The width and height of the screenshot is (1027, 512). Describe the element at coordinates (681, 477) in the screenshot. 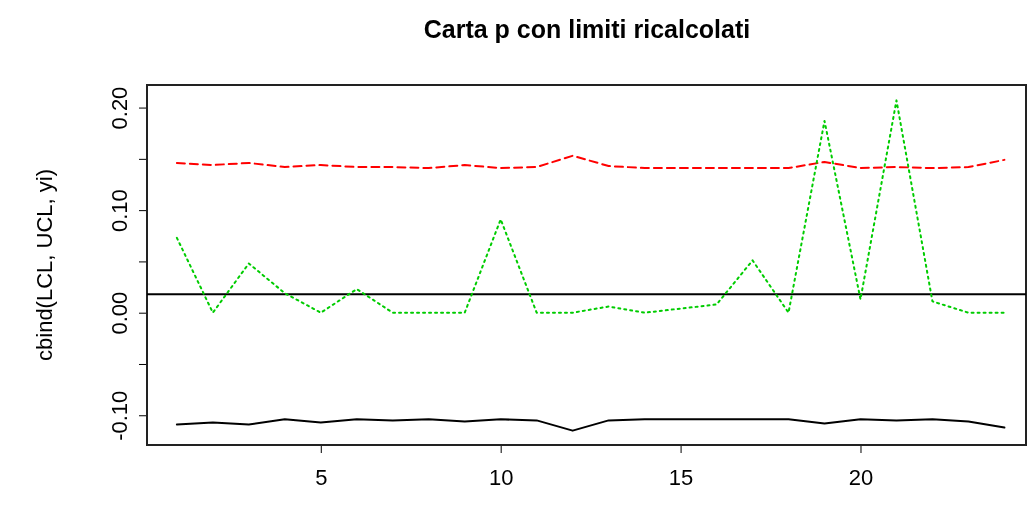

I see `x-tick-label: 15` at that location.